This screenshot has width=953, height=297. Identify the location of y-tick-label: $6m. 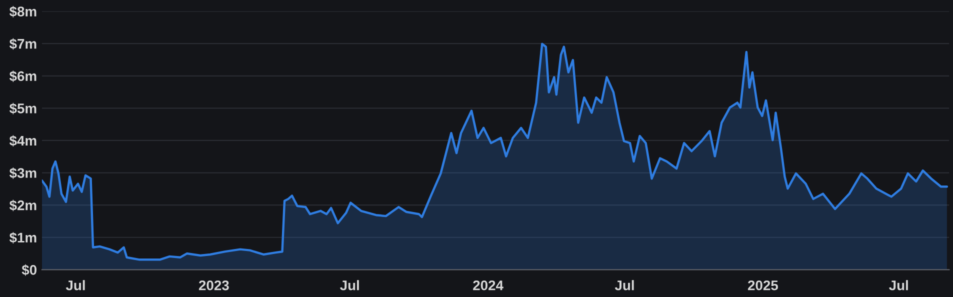
(22, 76).